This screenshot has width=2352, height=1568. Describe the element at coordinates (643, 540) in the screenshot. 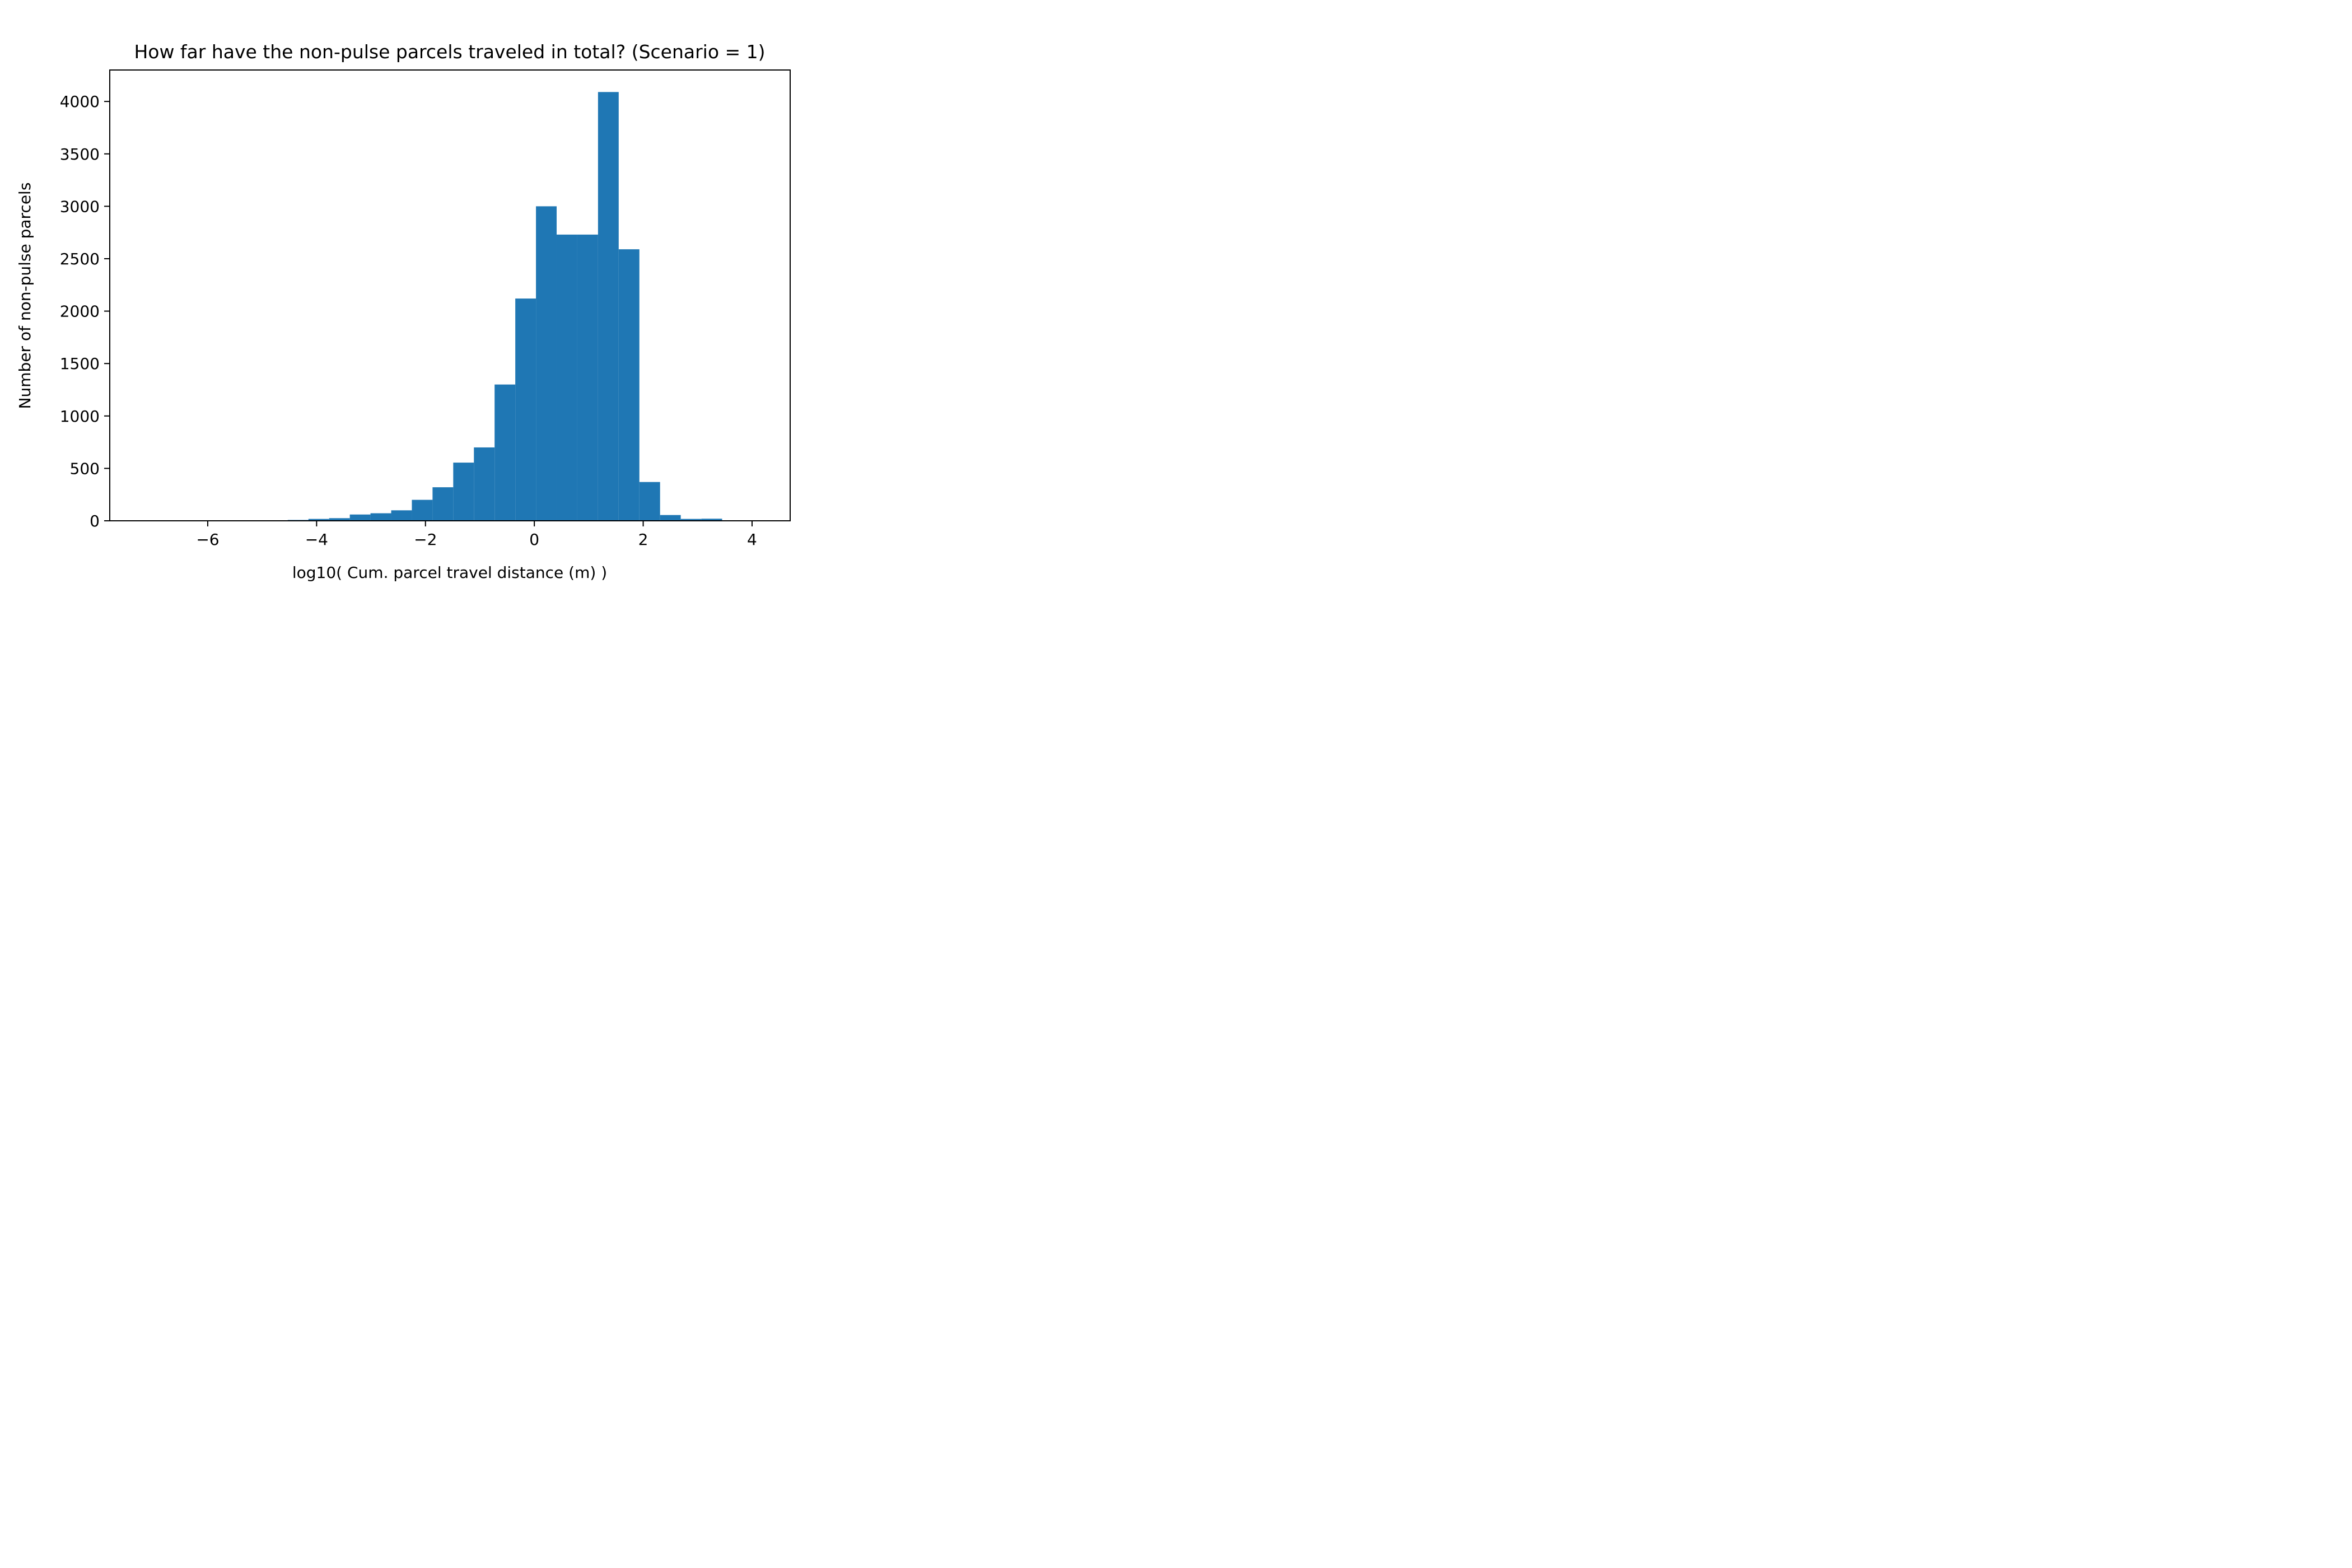

I see `x-tick-label: 2` at that location.